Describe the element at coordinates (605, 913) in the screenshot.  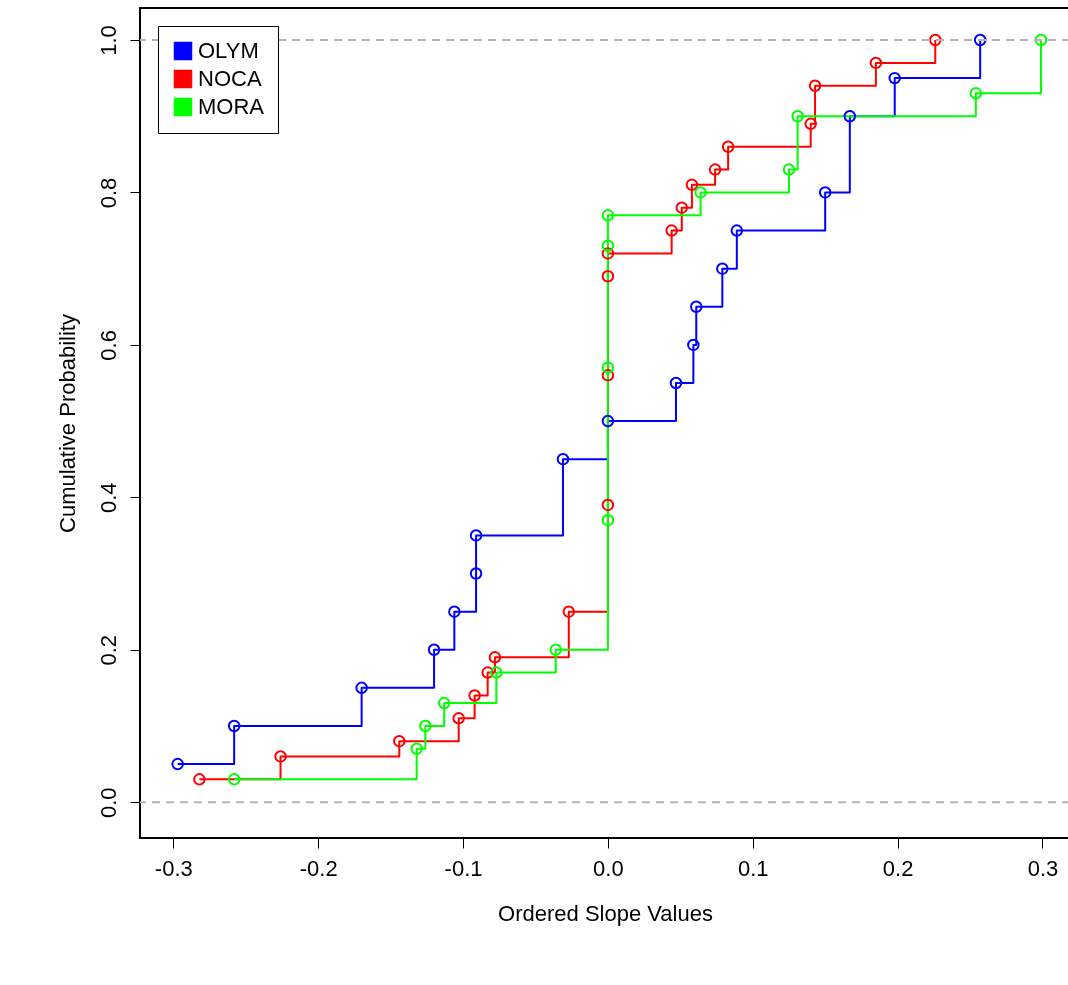
I see `x-axis-title: Ordered Slope Values` at that location.